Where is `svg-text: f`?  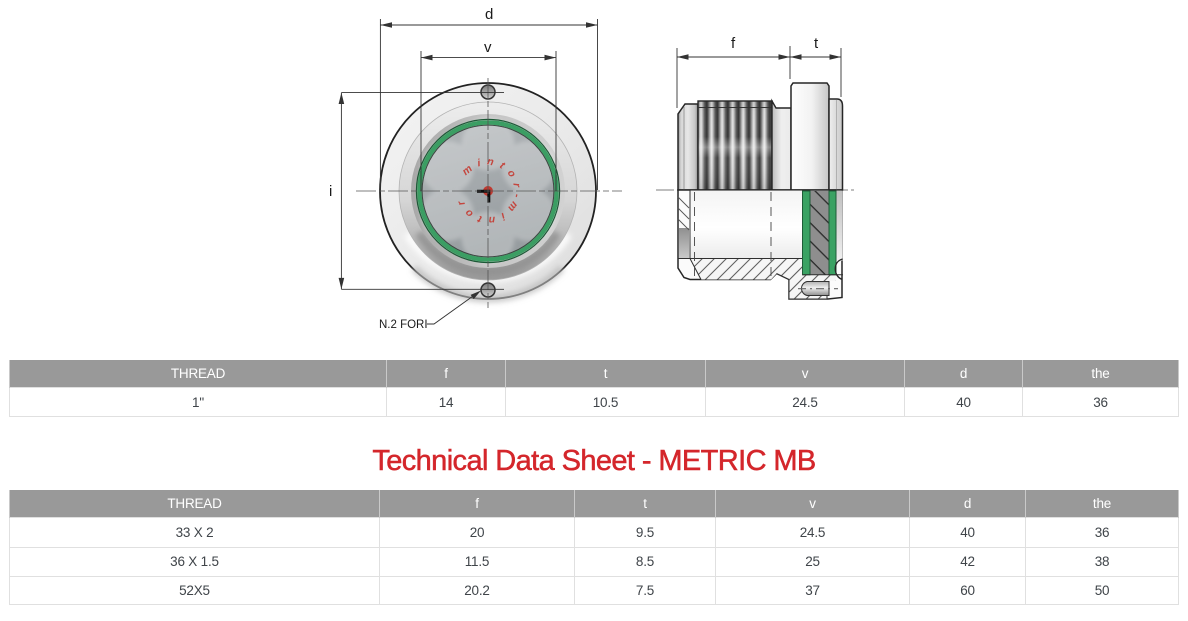
svg-text: f is located at coordinates (733, 43).